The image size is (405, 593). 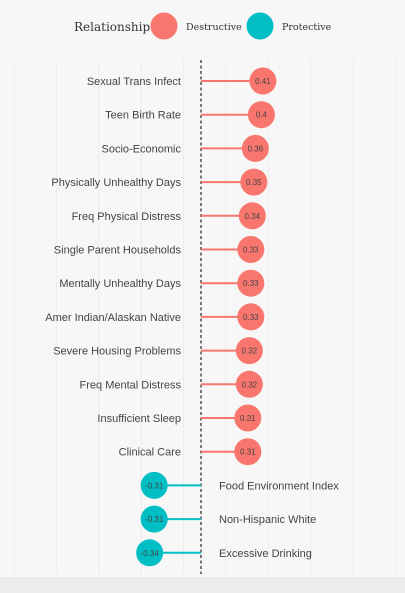 I want to click on category-label: Severe Housing Problems, so click(x=117, y=352).